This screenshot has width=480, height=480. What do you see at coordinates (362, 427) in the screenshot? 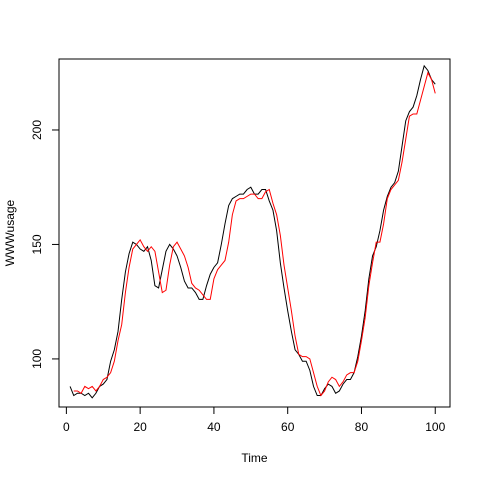
I see `x-tick-label: 80` at bounding box center [362, 427].